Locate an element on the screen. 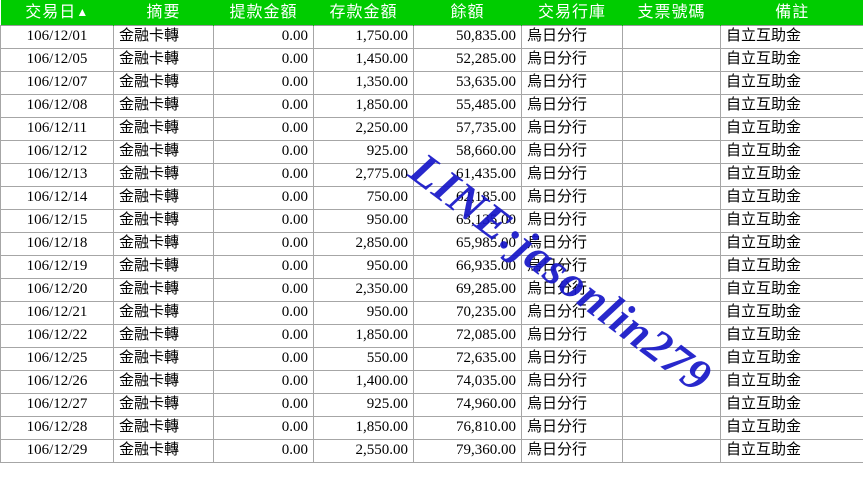 The width and height of the screenshot is (863, 482). cell-balance: 53,635.00 is located at coordinates (467, 83).